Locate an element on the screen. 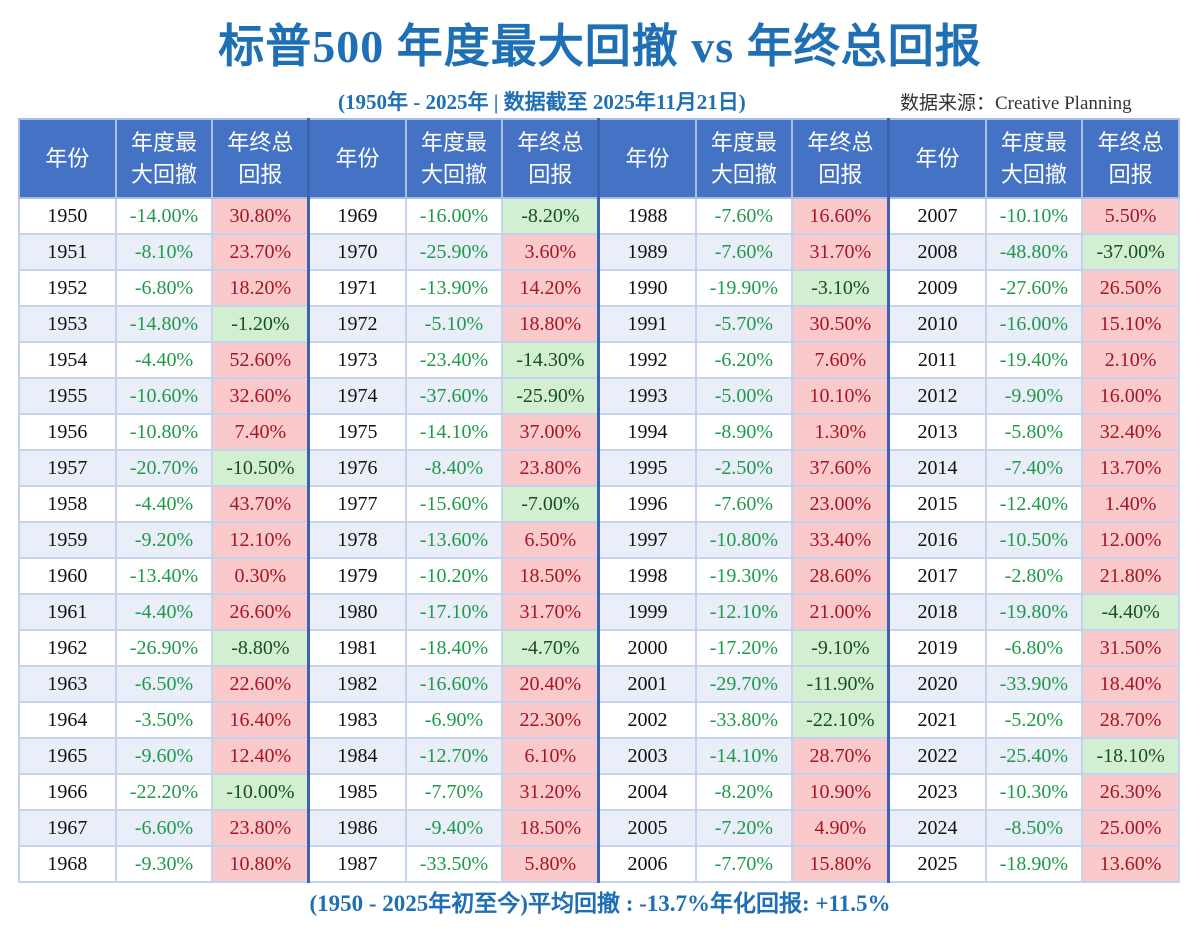 The height and width of the screenshot is (932, 1200). year-cell: 1984 is located at coordinates (357, 756).